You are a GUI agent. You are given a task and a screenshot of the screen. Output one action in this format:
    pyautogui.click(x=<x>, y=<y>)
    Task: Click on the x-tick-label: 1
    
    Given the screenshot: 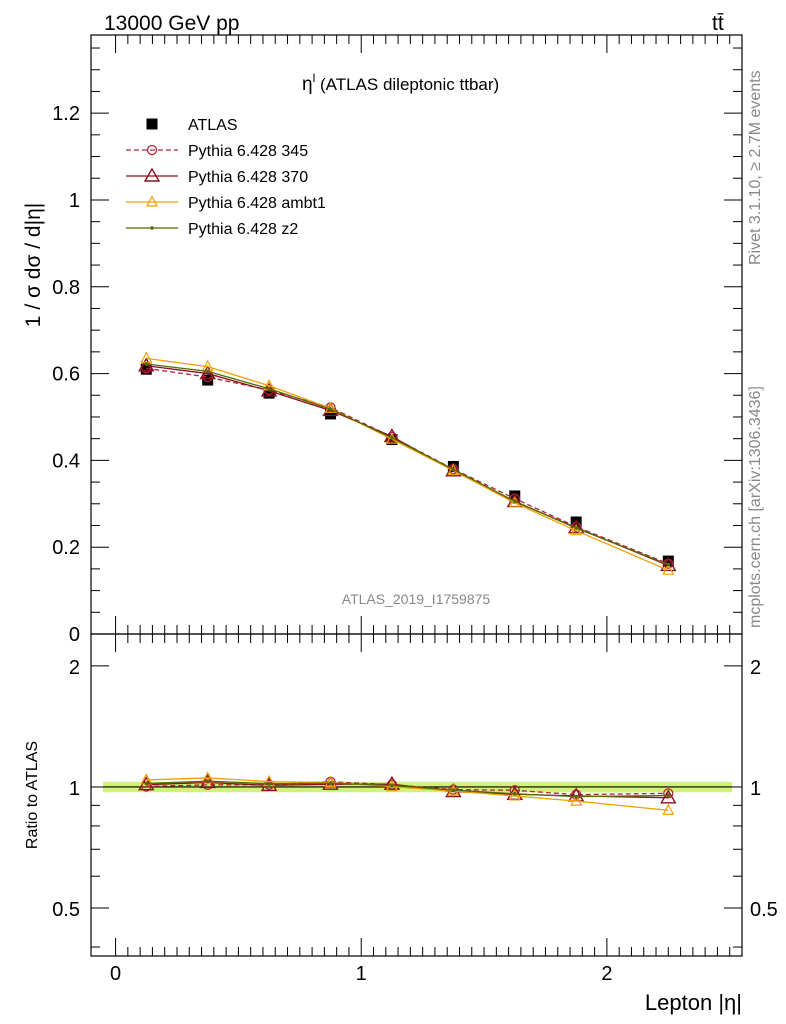 What is the action you would take?
    pyautogui.click(x=361, y=974)
    